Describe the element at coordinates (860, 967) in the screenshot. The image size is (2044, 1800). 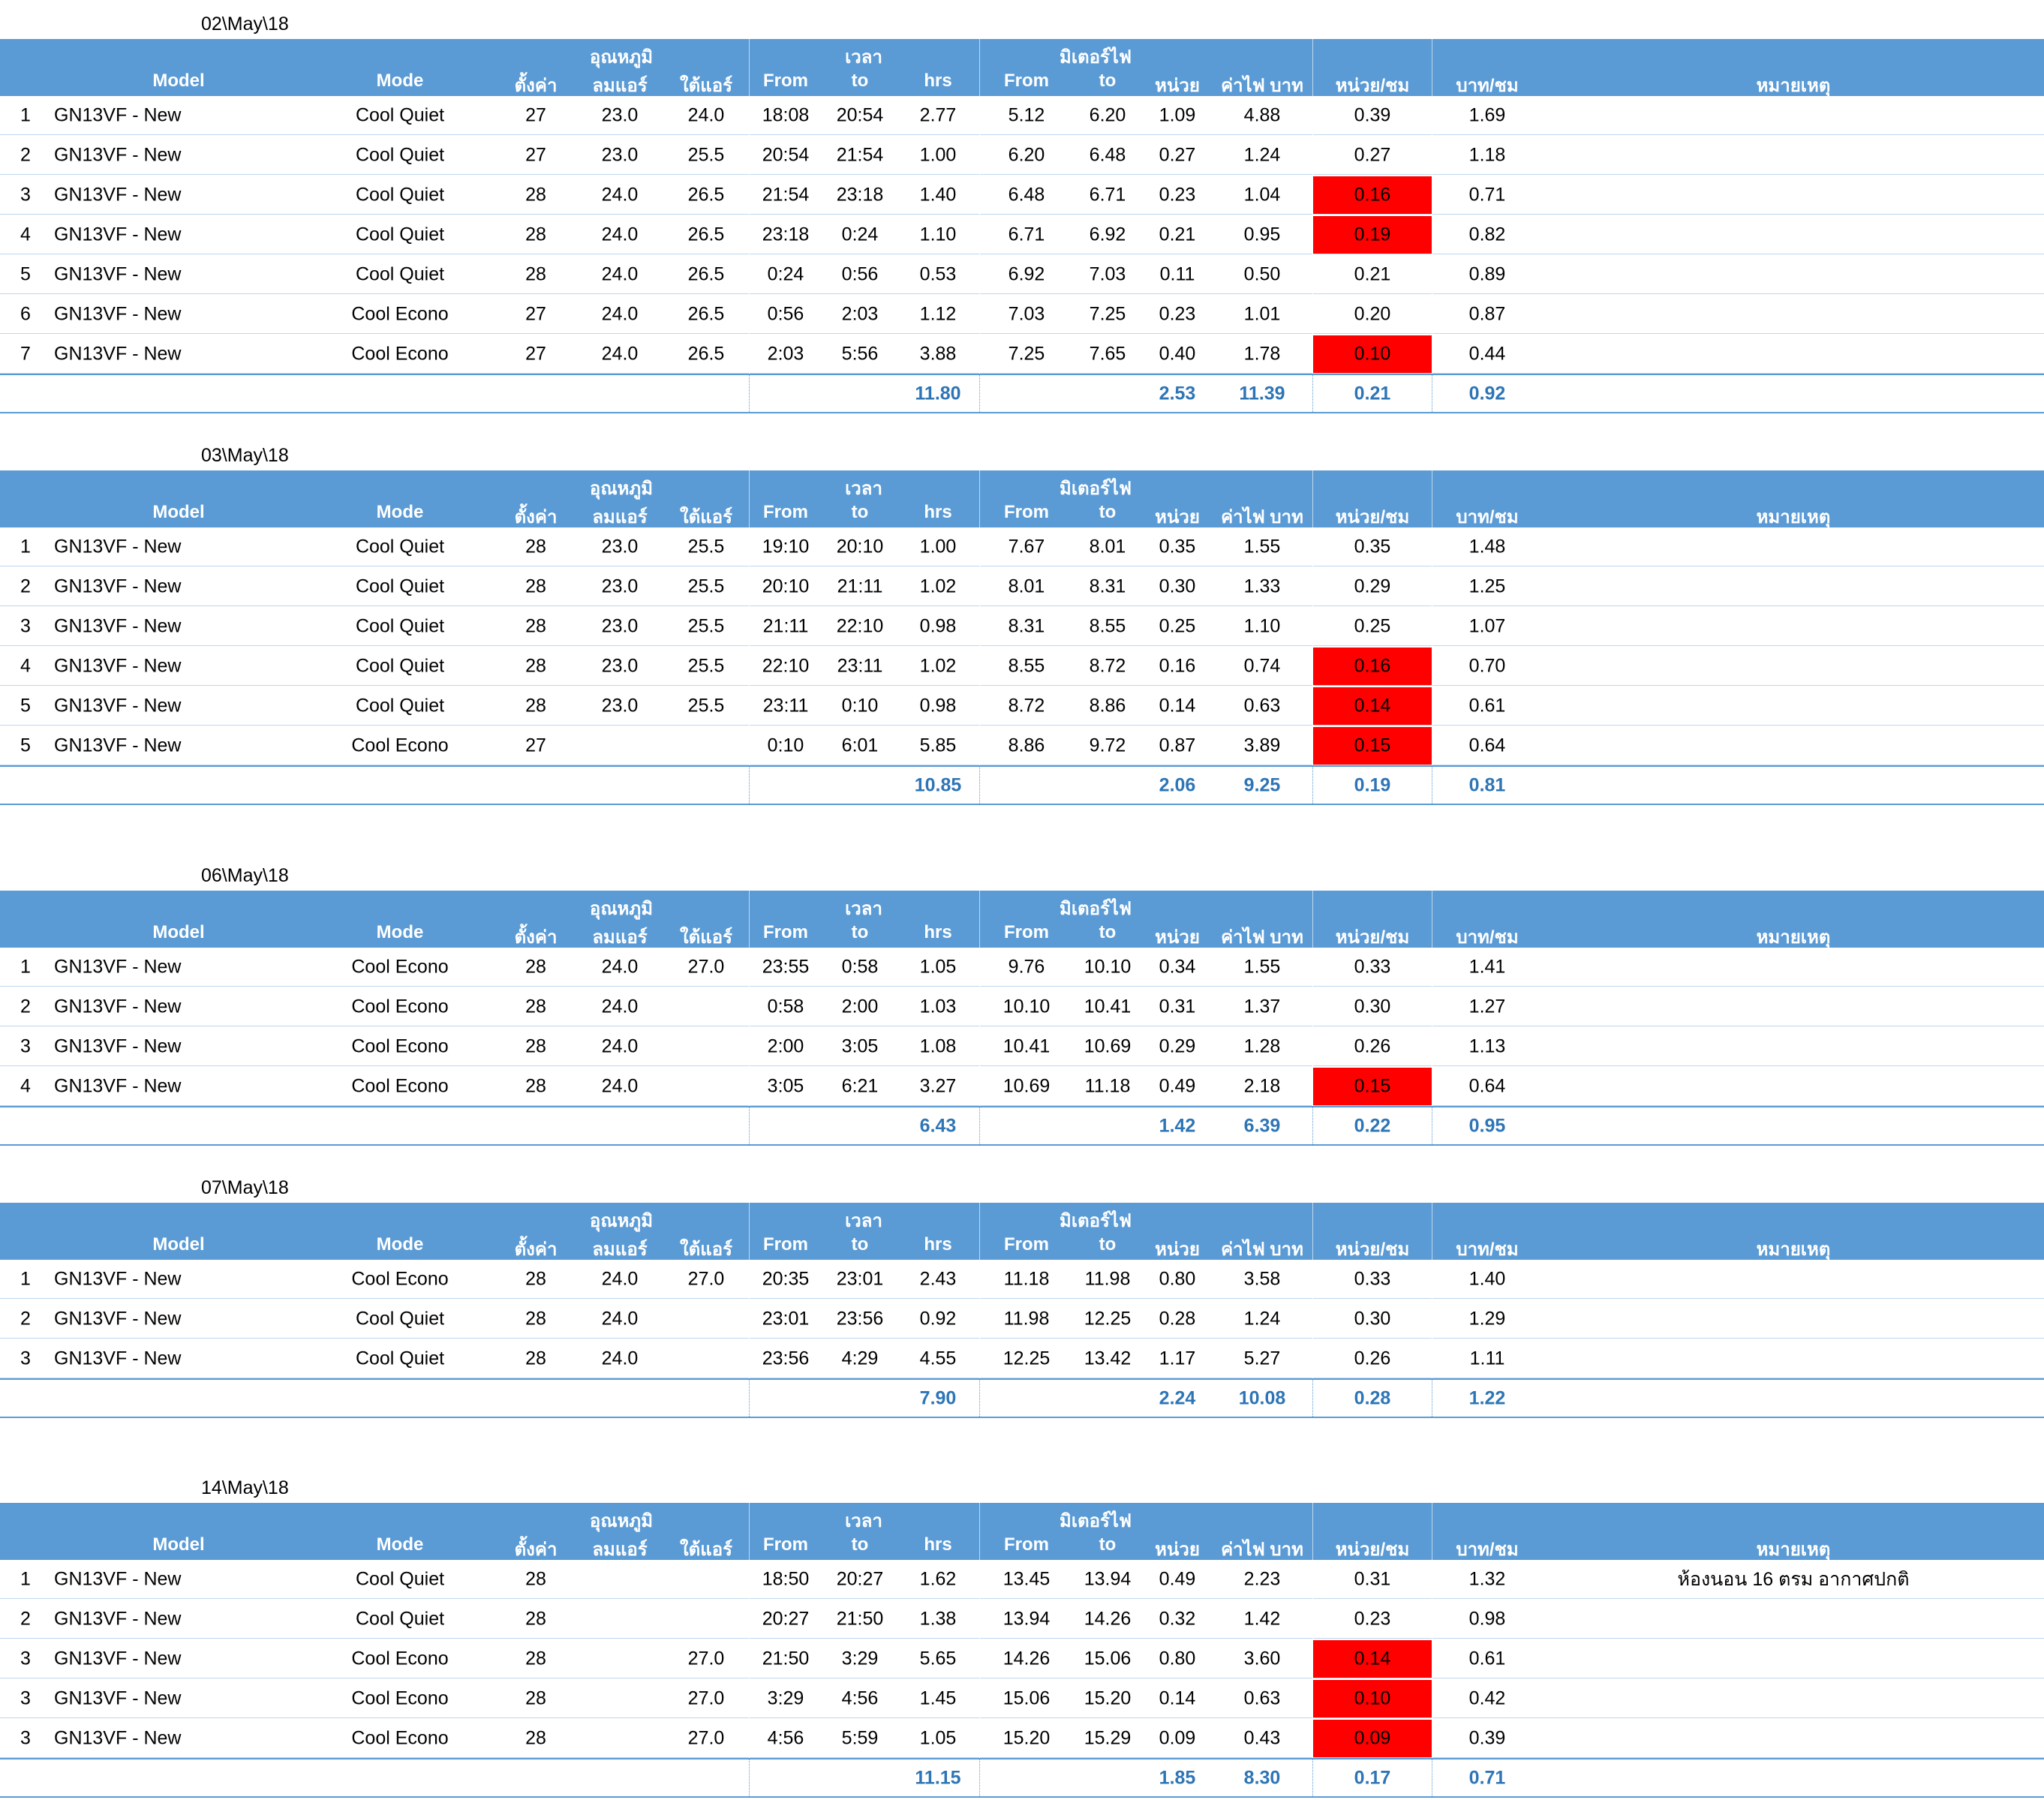
I see `time-to-cell: 0:58` at that location.